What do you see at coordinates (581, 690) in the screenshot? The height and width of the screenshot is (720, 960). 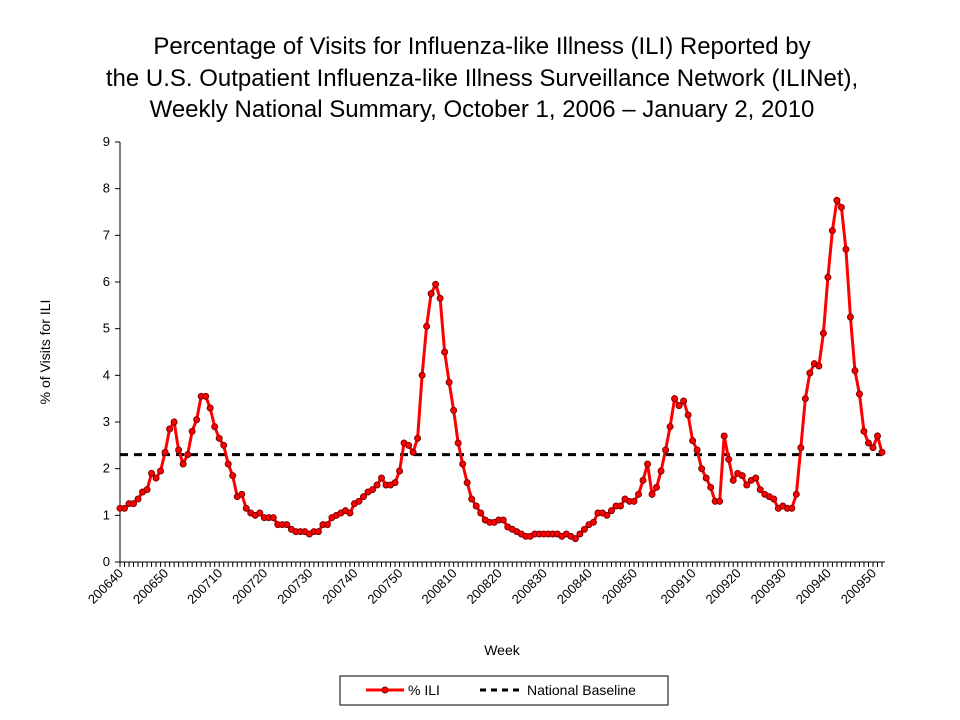 I see `legend-label: National Baseline` at bounding box center [581, 690].